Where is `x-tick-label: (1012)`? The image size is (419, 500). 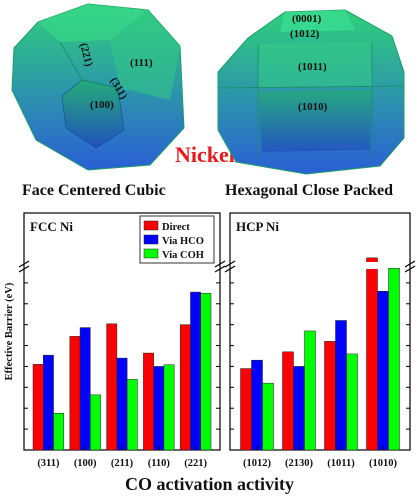 x-tick-label: (1012) is located at coordinates (257, 463).